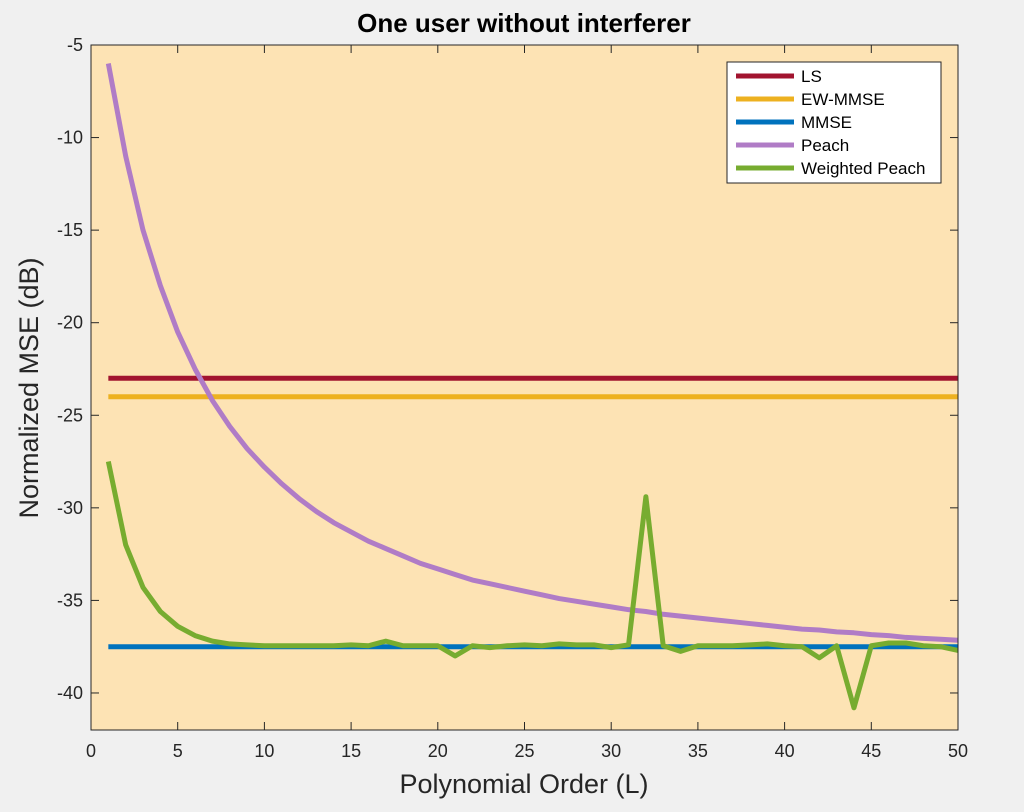 The image size is (1024, 812). I want to click on y-tick-label: -35, so click(70, 600).